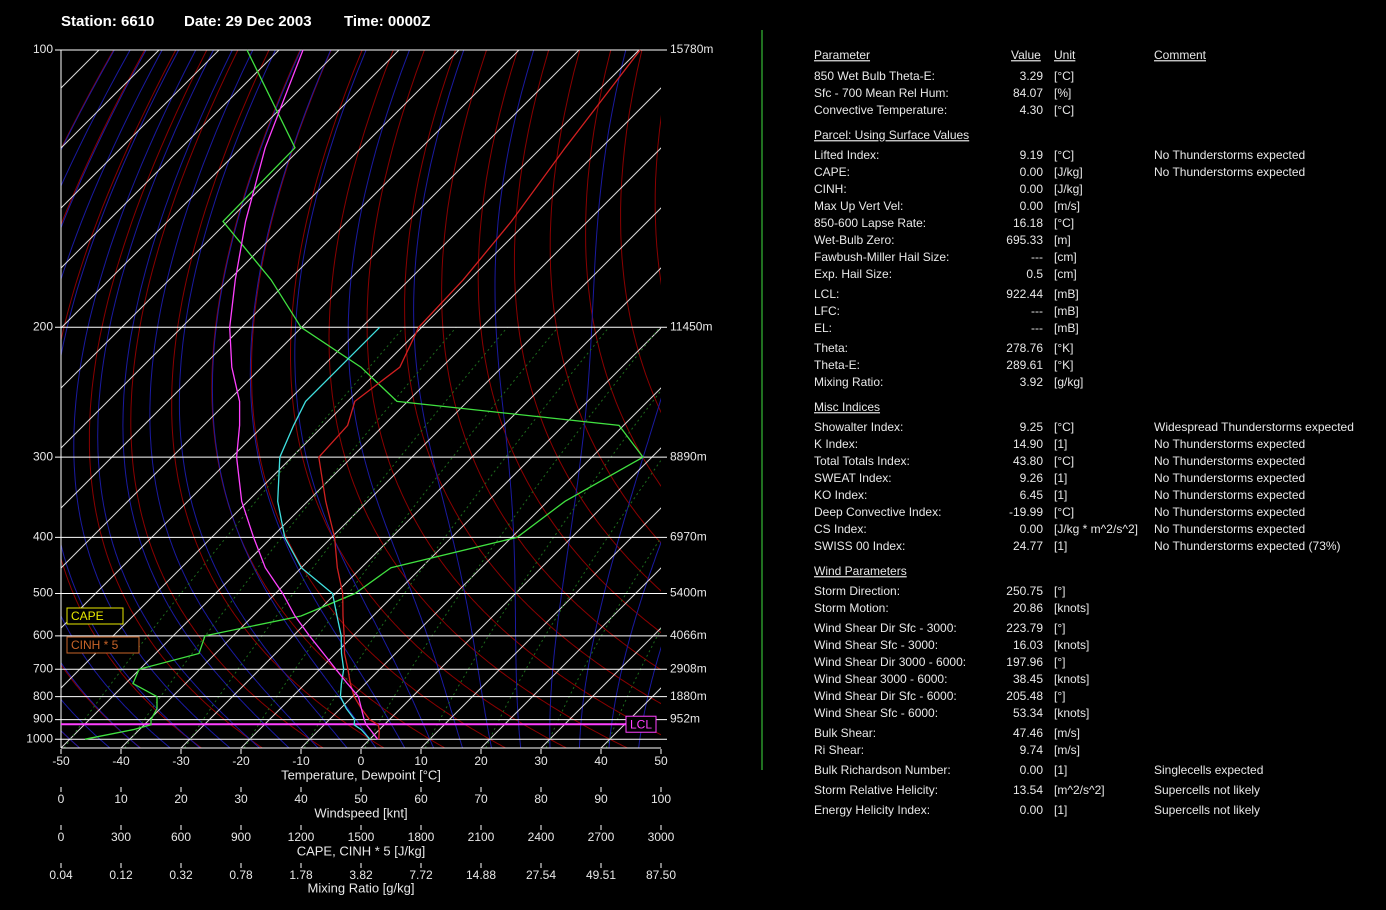 The image size is (1386, 910). I want to click on param-name: Wind Shear 3000 - 6000:, so click(880, 679).